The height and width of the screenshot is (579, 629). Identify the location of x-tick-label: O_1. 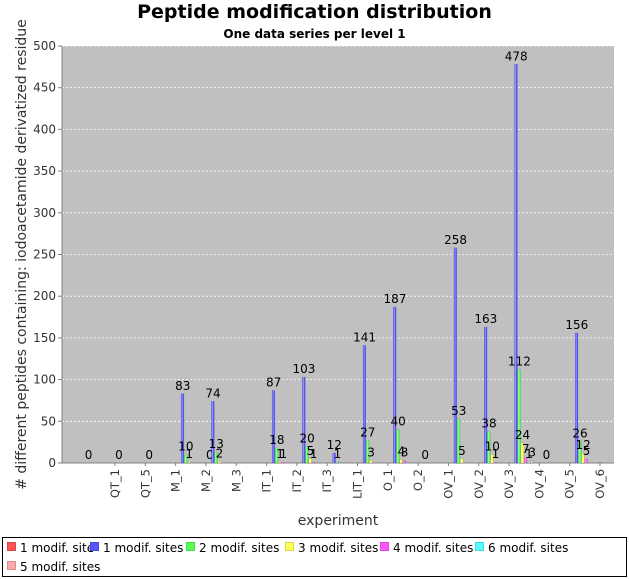
(388, 480).